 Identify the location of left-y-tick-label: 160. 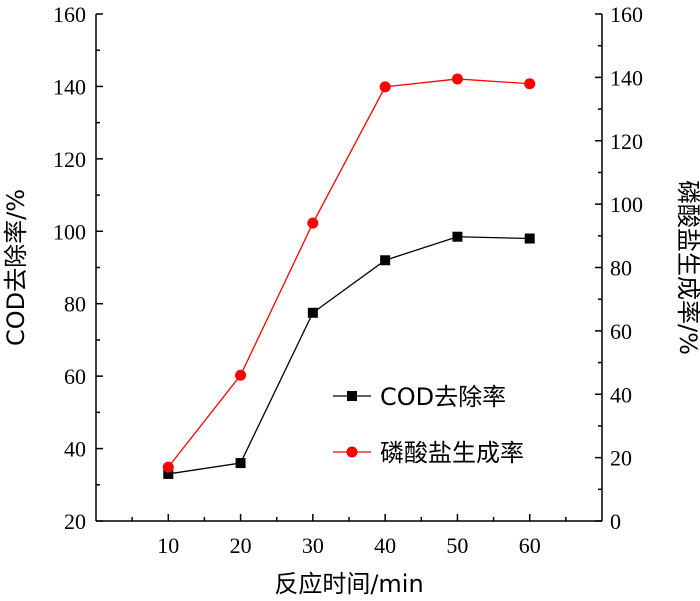
(69, 14).